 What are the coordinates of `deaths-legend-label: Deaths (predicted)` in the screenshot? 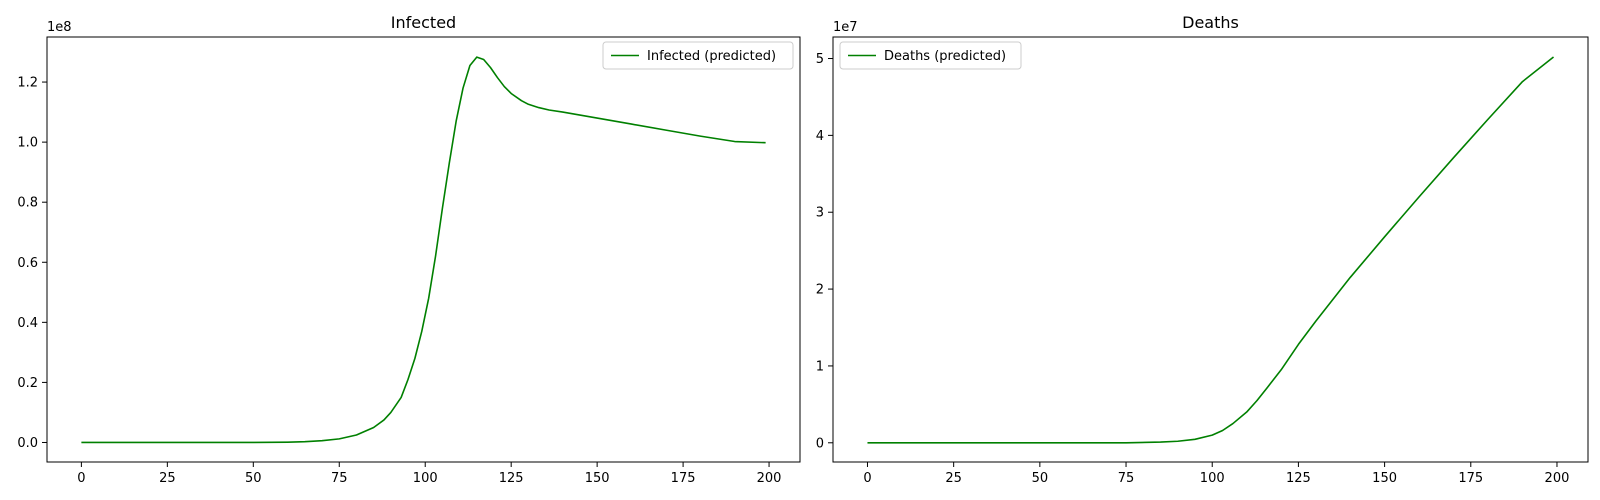 It's located at (945, 56).